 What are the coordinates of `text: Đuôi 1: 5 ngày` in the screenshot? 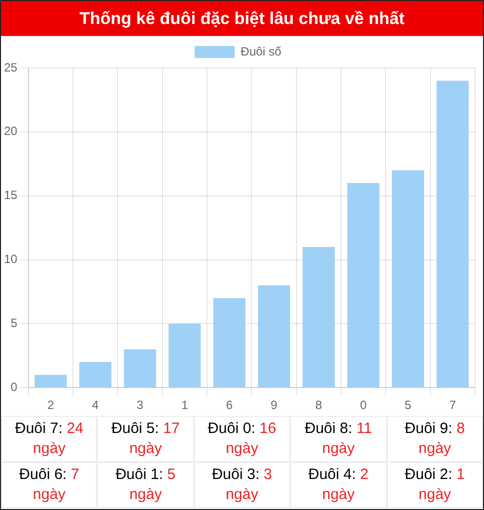 It's located at (146, 484).